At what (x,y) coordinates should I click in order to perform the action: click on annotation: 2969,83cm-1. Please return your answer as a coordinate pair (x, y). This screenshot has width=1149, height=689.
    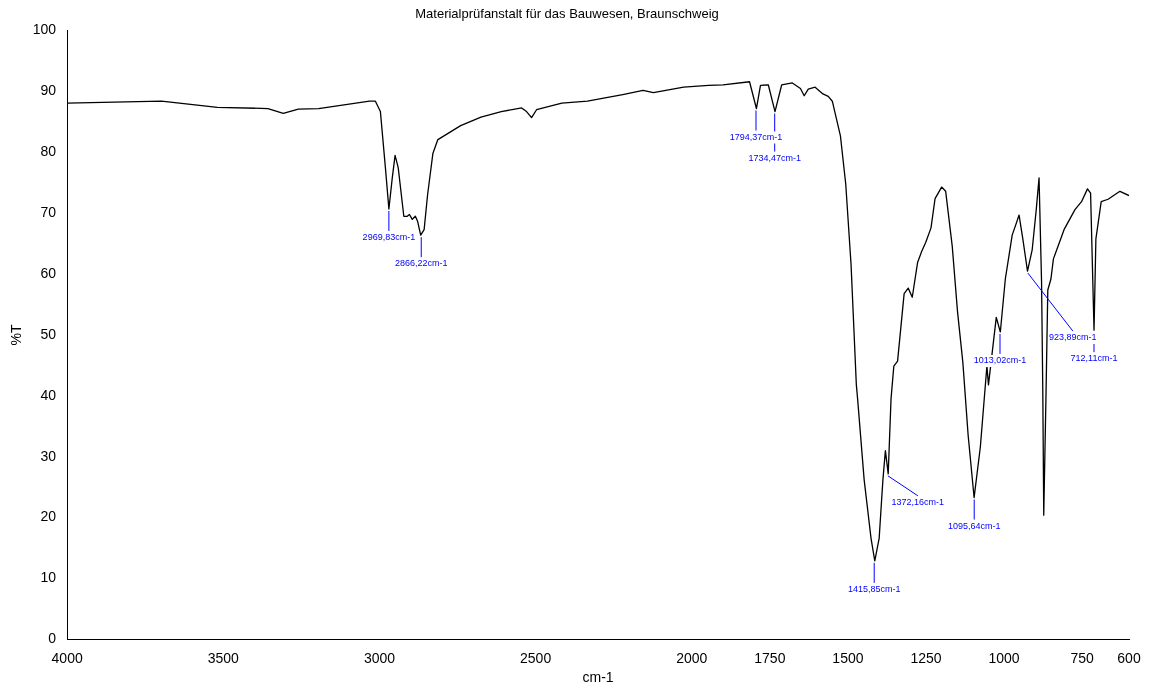
    Looking at the image, I should click on (389, 236).